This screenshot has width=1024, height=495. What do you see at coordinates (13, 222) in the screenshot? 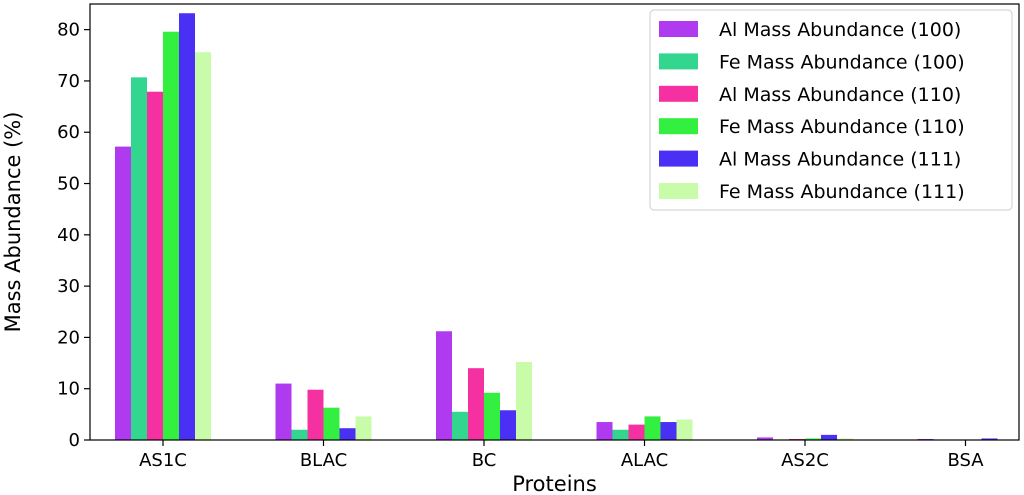
I see `y-axis-label: Mass Abundance (%)` at bounding box center [13, 222].